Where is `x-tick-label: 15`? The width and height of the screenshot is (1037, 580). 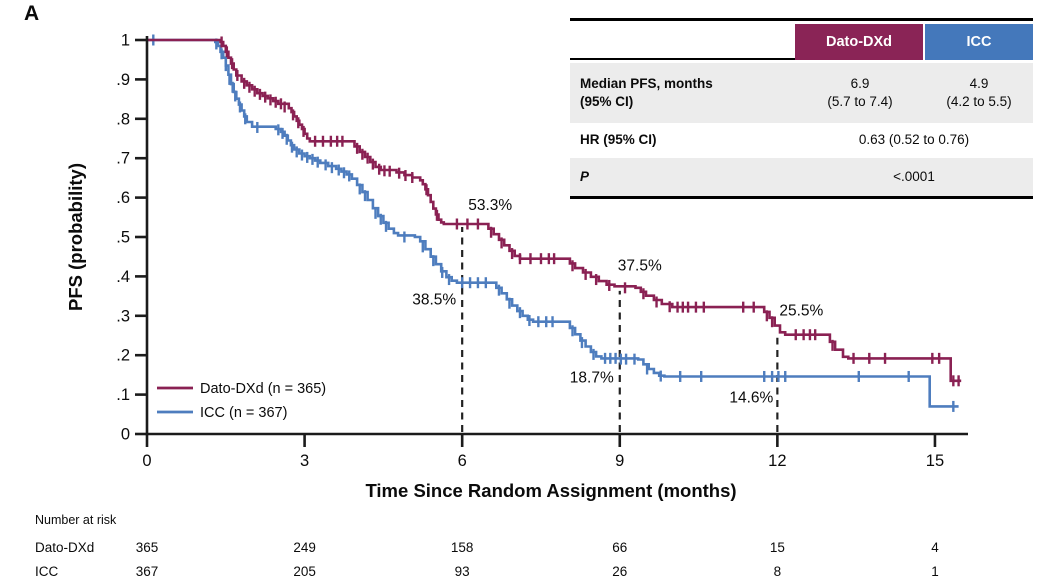 x-tick-label: 15 is located at coordinates (935, 461).